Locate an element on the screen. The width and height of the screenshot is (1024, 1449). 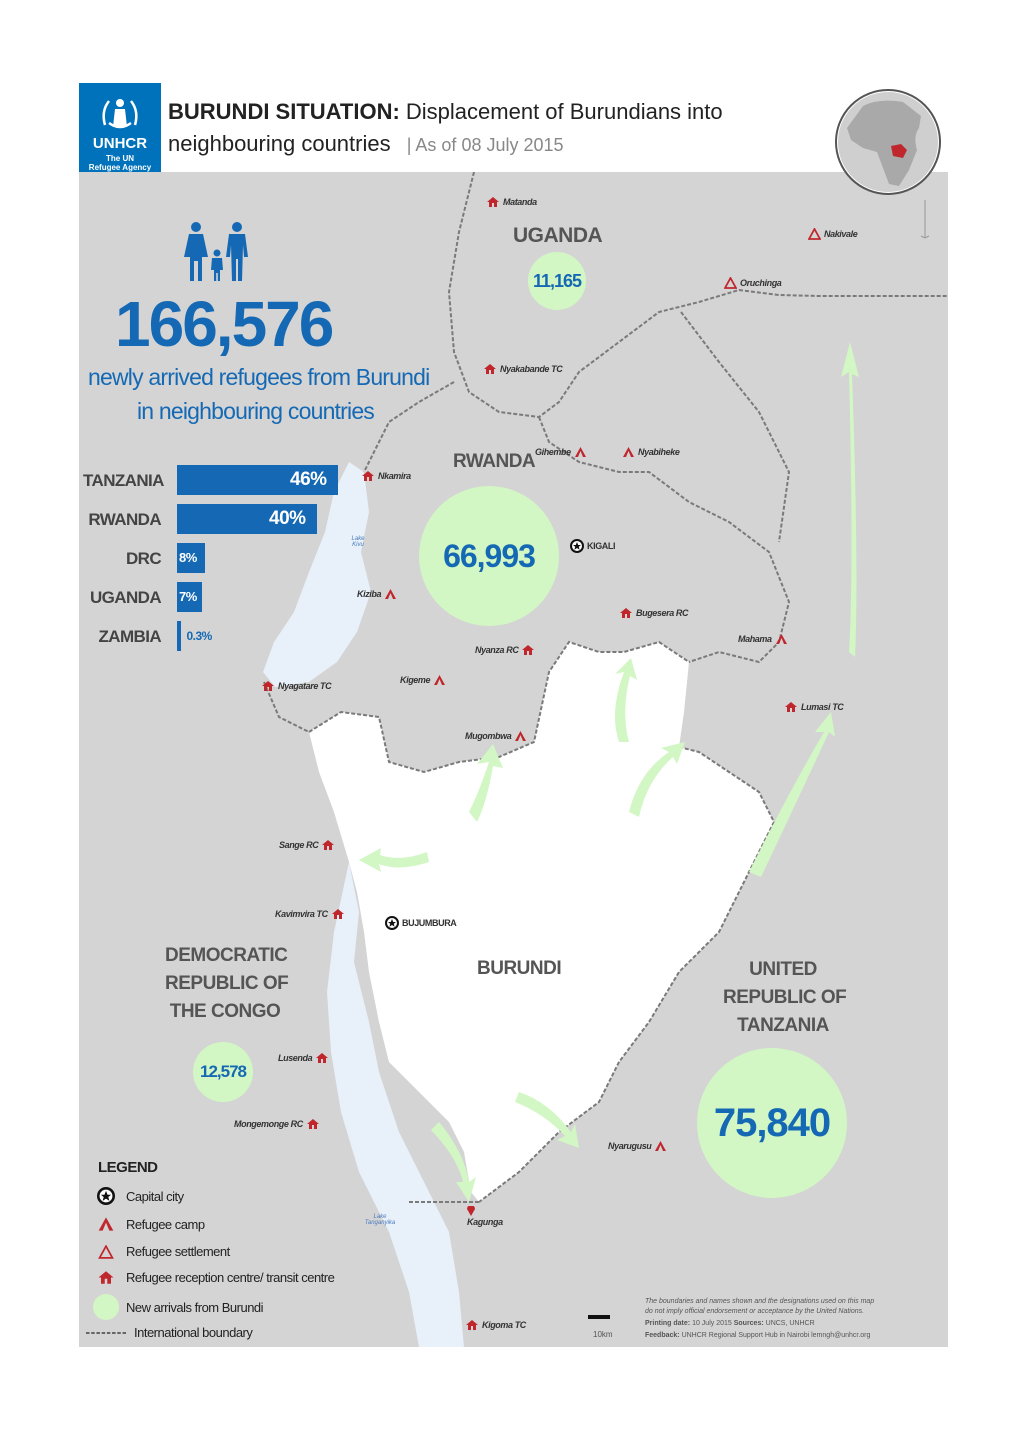
lake-kivu-label-2: Kivu is located at coordinates (358, 545).